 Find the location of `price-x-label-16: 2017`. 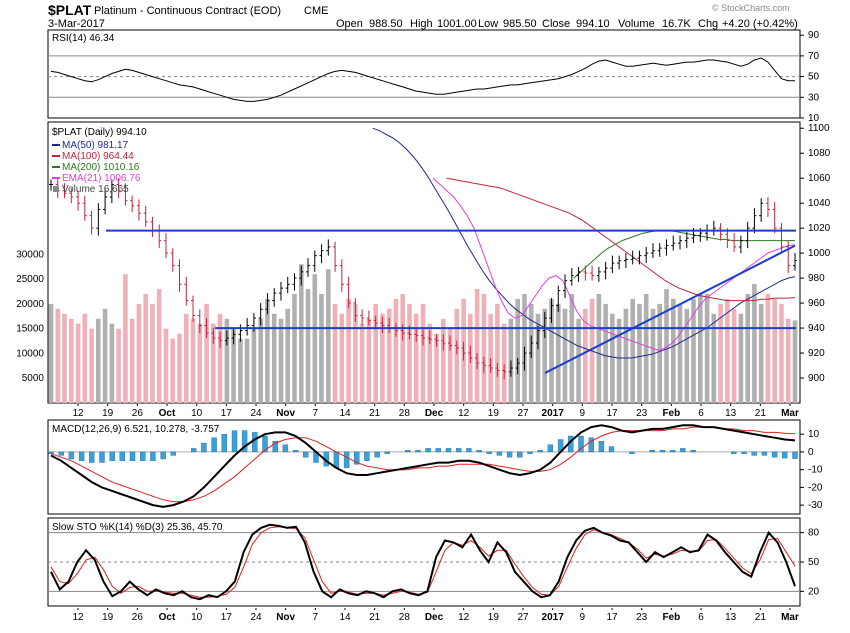

price-x-label-16: 2017 is located at coordinates (553, 413).